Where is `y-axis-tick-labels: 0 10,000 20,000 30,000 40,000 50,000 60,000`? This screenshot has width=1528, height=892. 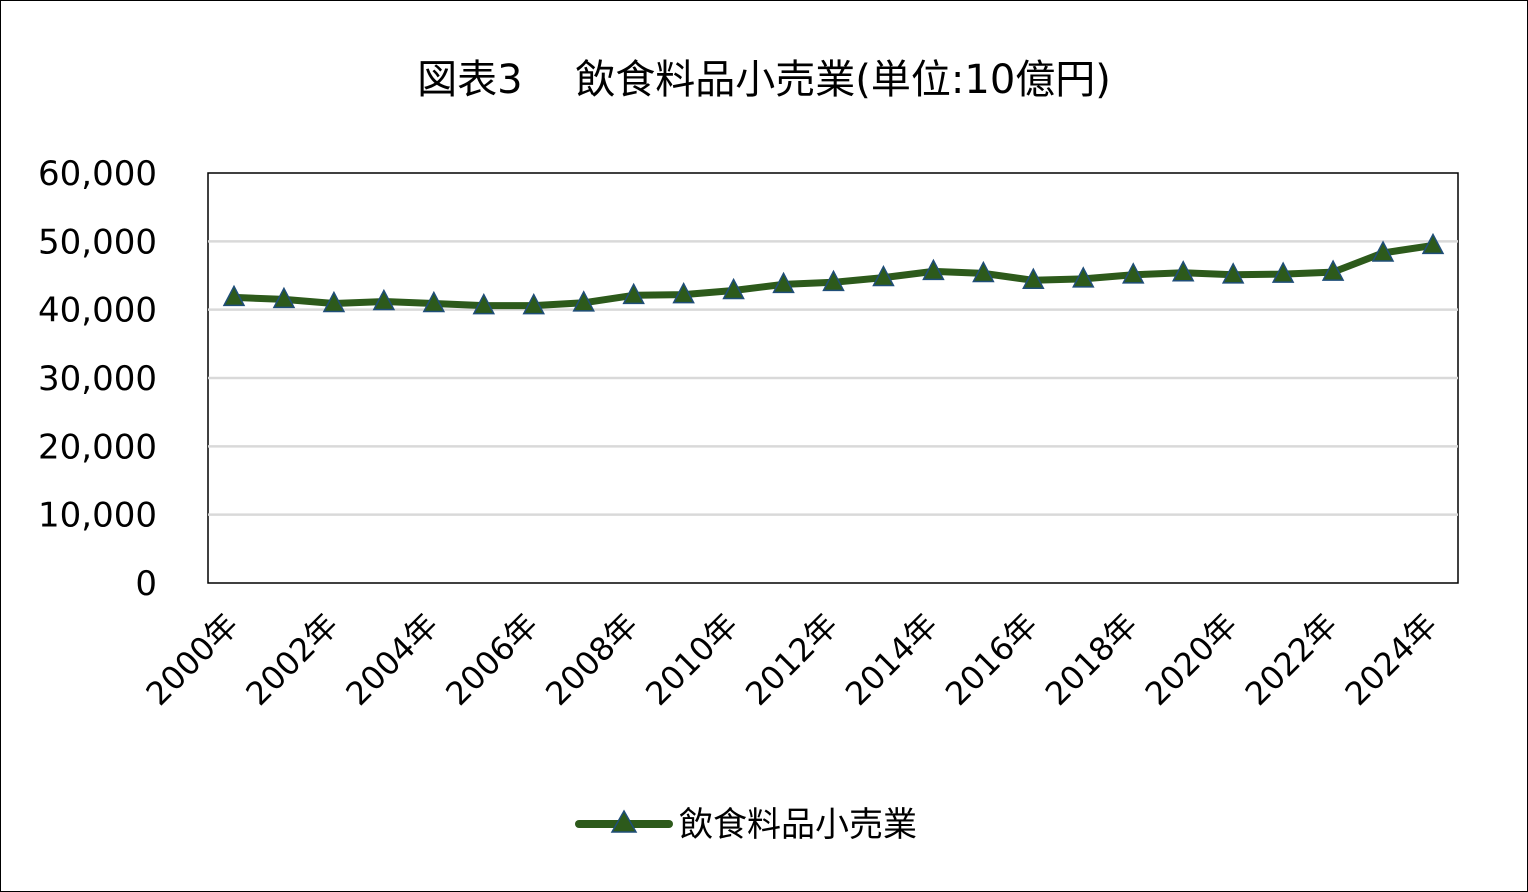
y-axis-tick-labels: 0 10,000 20,000 30,000 40,000 50,000 60,000 is located at coordinates (97, 379).